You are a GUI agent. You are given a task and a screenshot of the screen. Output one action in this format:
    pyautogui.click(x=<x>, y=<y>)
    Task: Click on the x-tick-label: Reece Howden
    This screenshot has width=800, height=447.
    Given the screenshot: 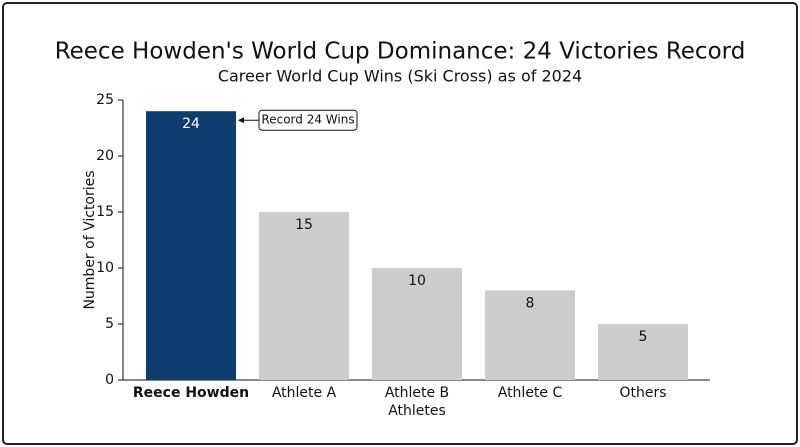 What is the action you would take?
    pyautogui.click(x=191, y=393)
    